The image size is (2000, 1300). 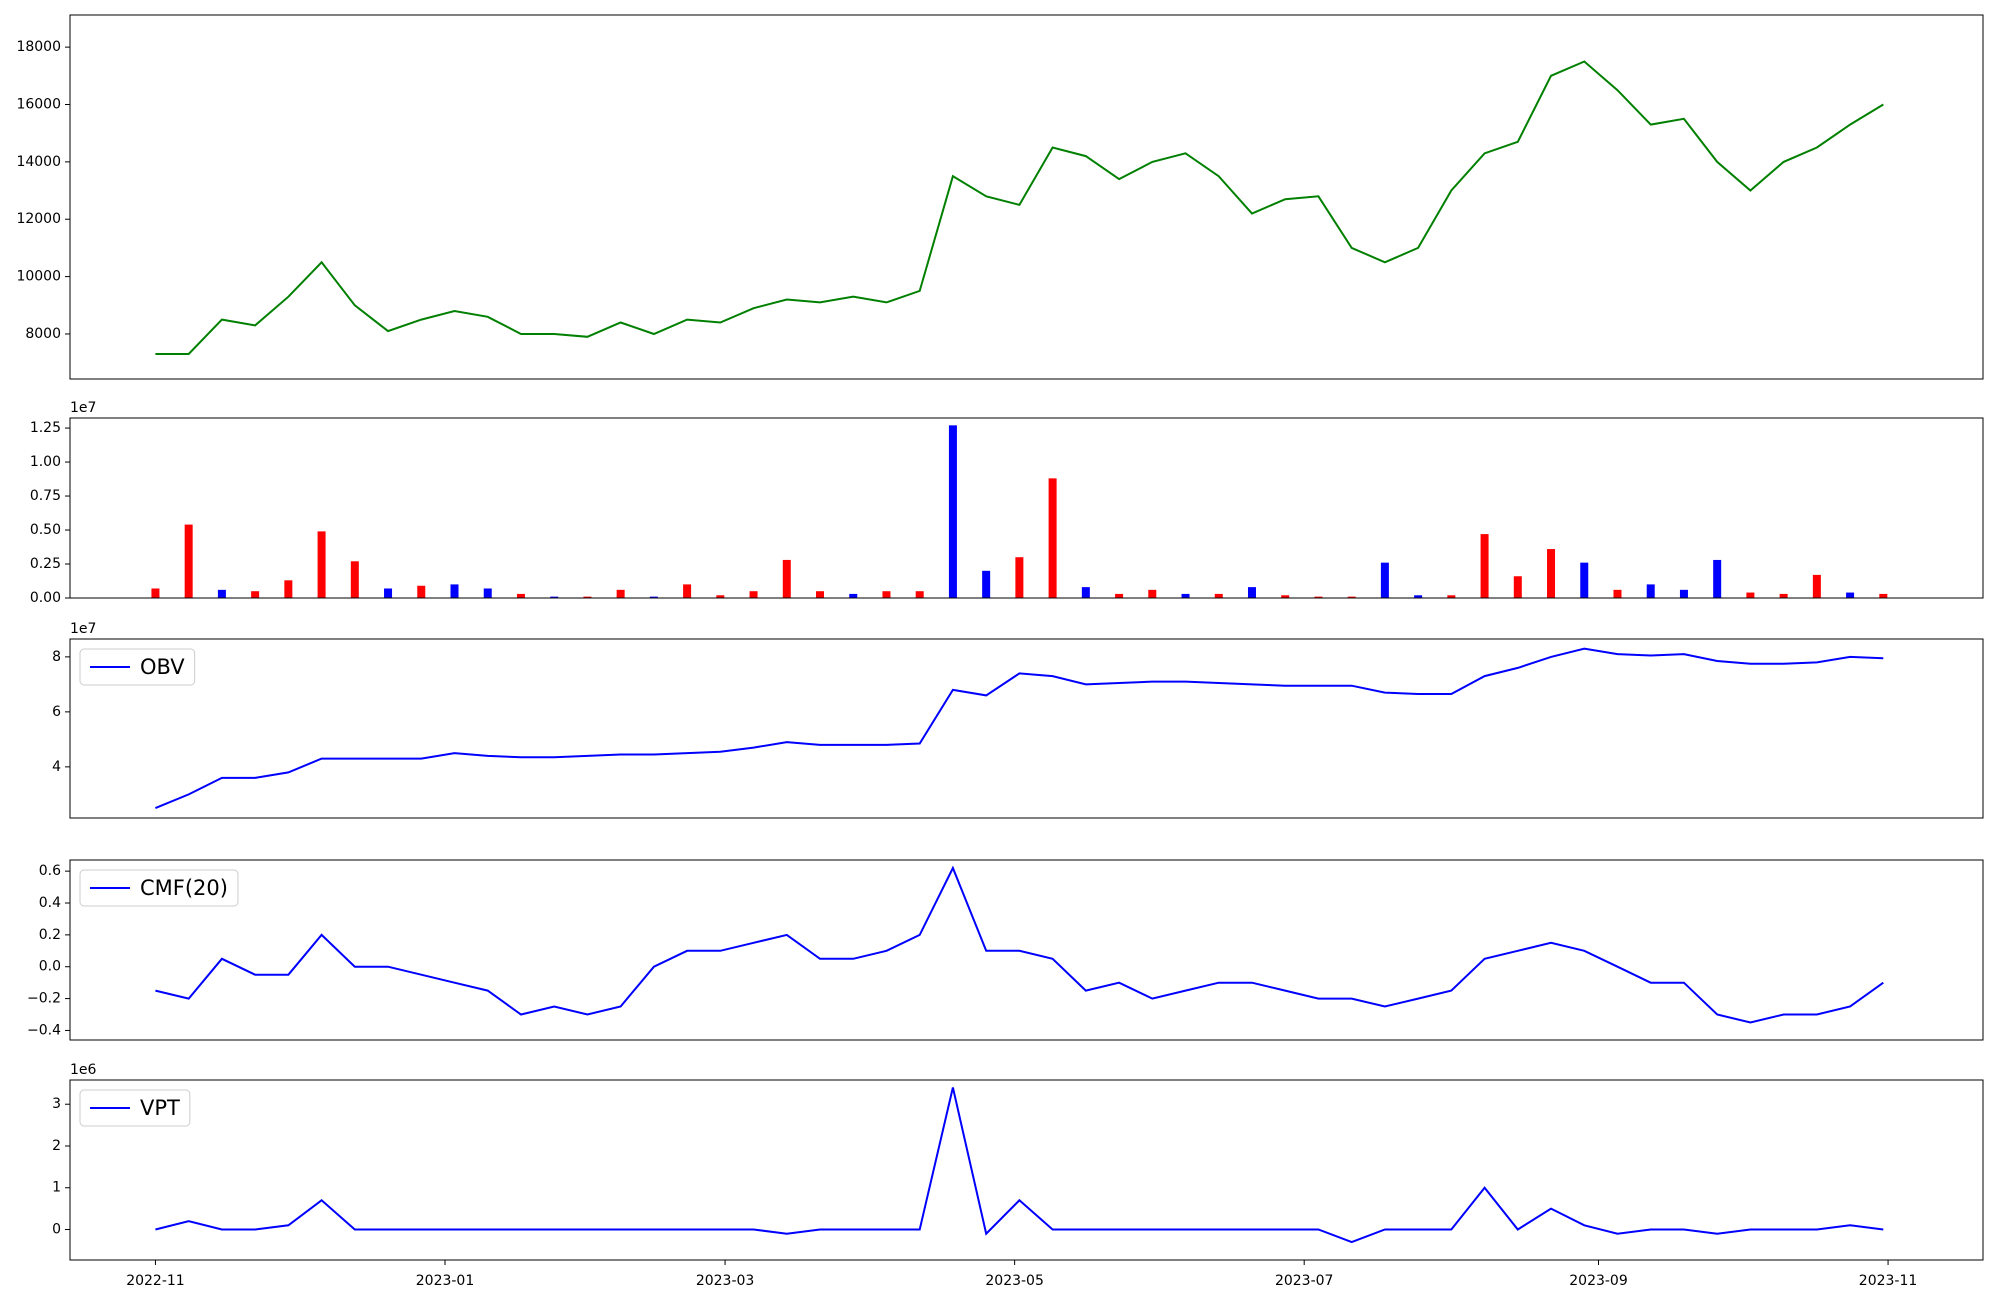 What do you see at coordinates (45, 564) in the screenshot?
I see `y-tick-label: 0.25` at bounding box center [45, 564].